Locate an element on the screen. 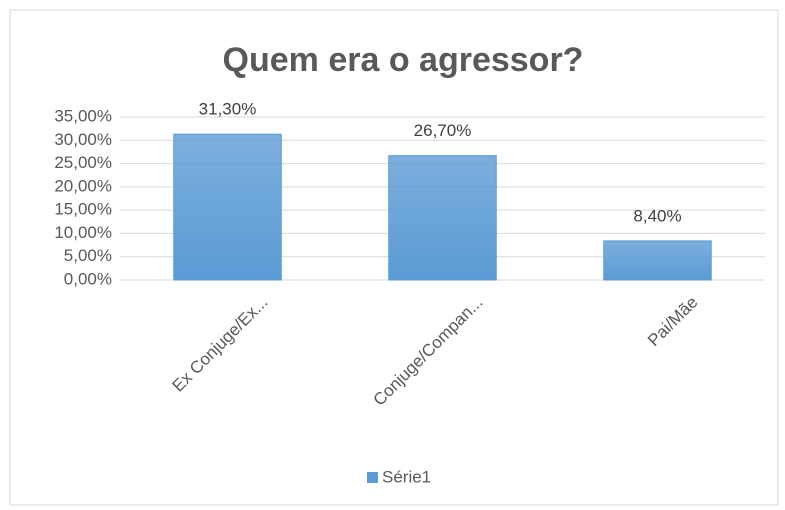 This screenshot has height=510, width=785. y-tick-label: 0,00% is located at coordinates (88, 278).